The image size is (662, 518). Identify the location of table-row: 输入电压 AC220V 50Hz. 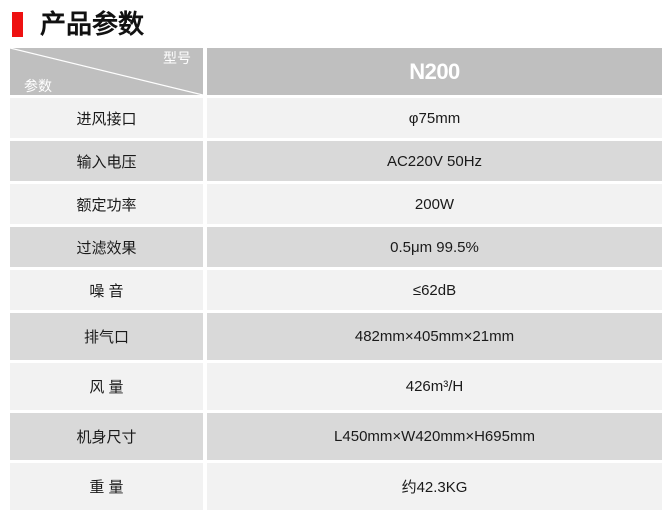
(336, 161).